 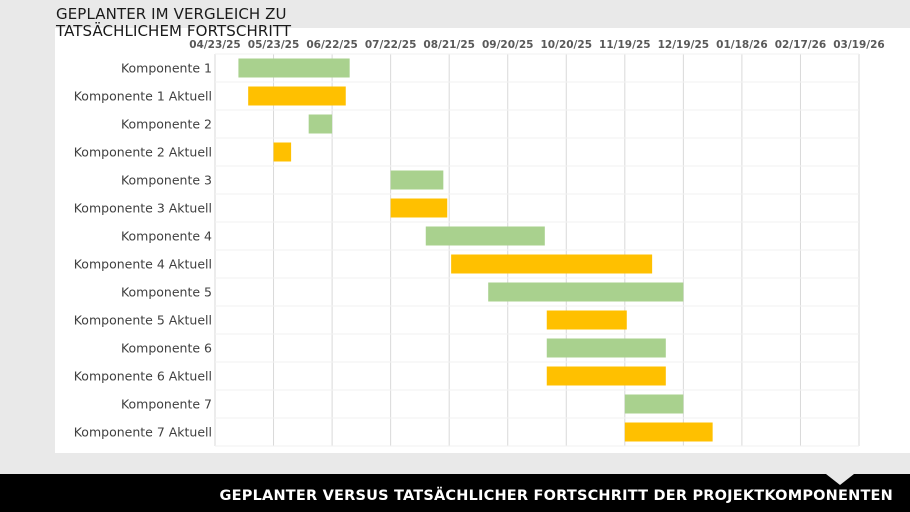 What do you see at coordinates (684, 45) in the screenshot?
I see `tick-label-8: 12/19/25` at bounding box center [684, 45].